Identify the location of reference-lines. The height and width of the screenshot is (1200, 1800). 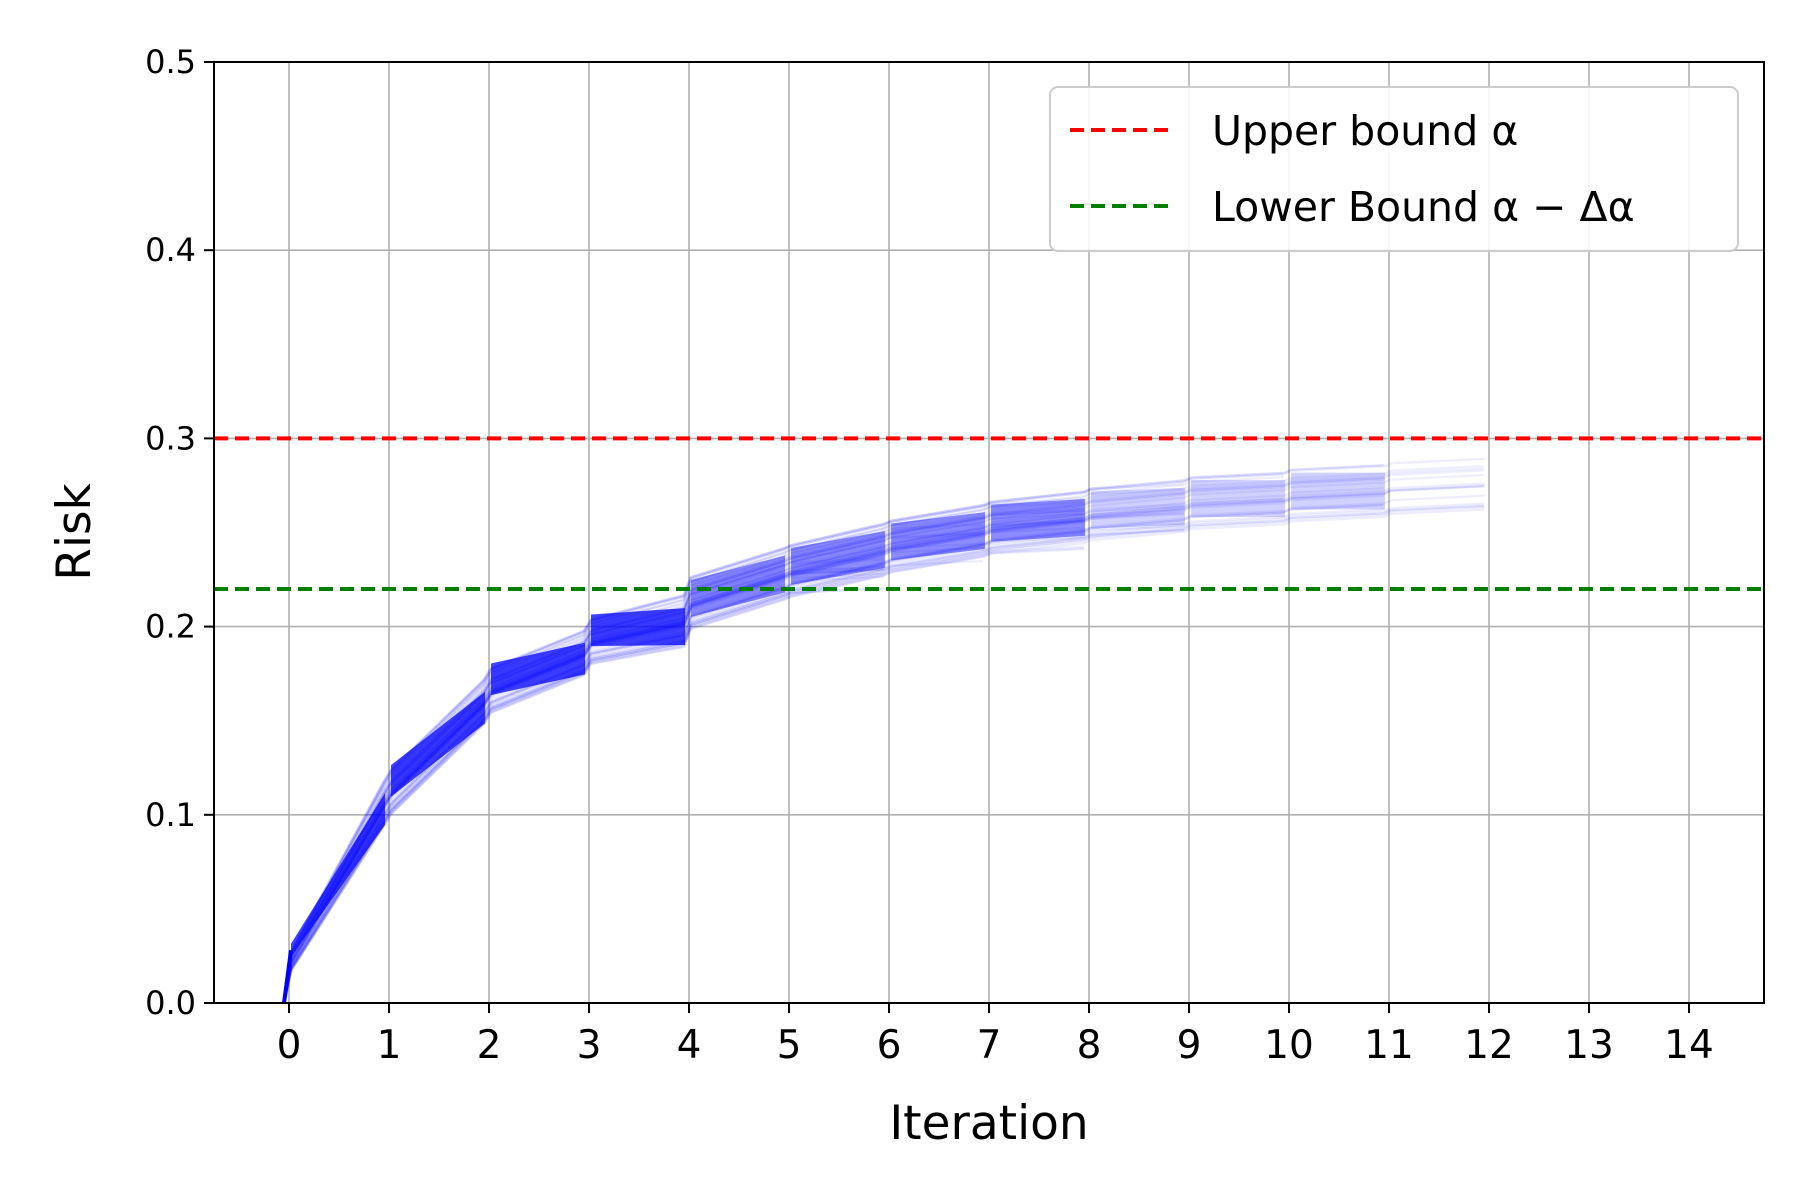
(989, 513).